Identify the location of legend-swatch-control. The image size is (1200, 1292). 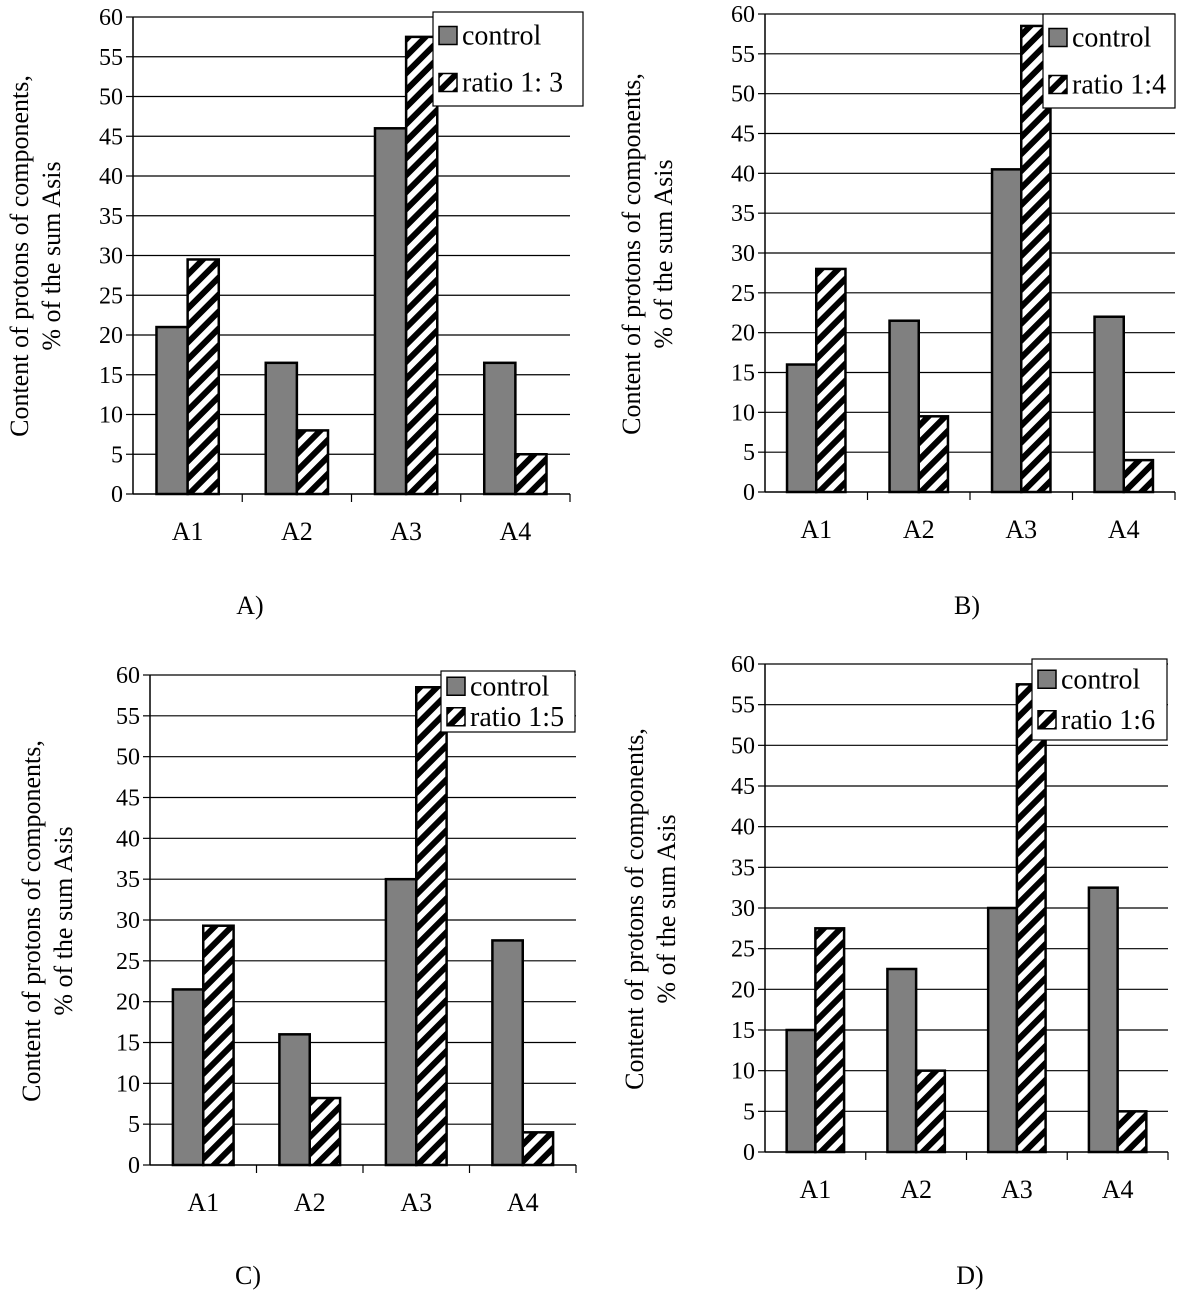
(1058, 37).